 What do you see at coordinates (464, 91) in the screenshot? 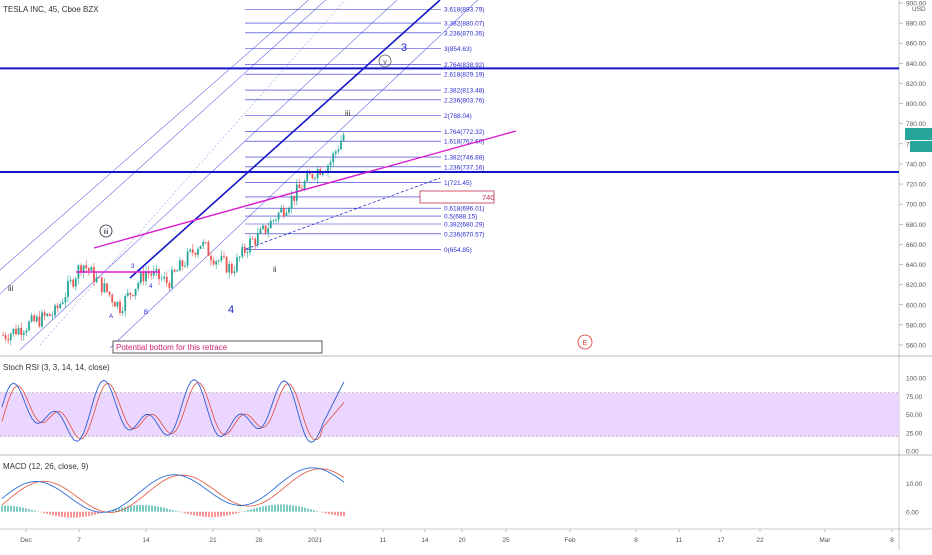
I see `fib-level-label: 2.382(813.48)` at bounding box center [464, 91].